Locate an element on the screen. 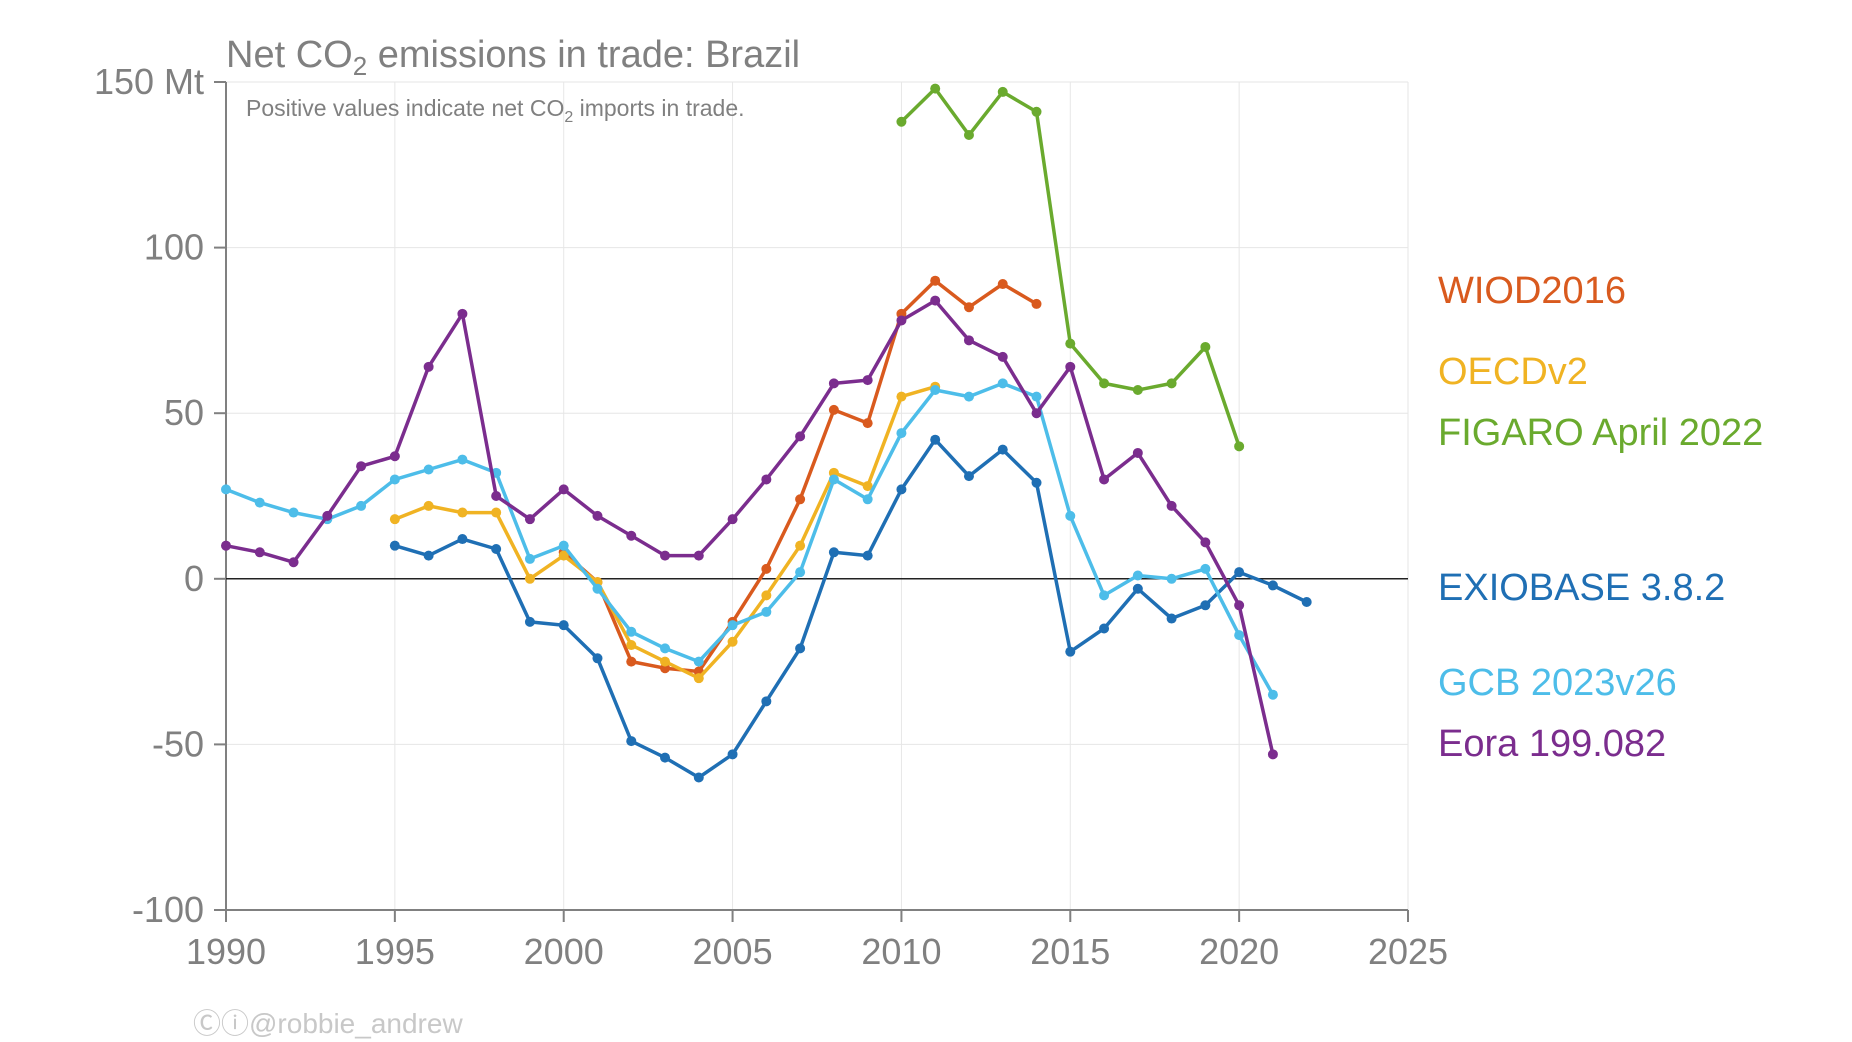  x-tick-label: 2010 is located at coordinates (901, 951).